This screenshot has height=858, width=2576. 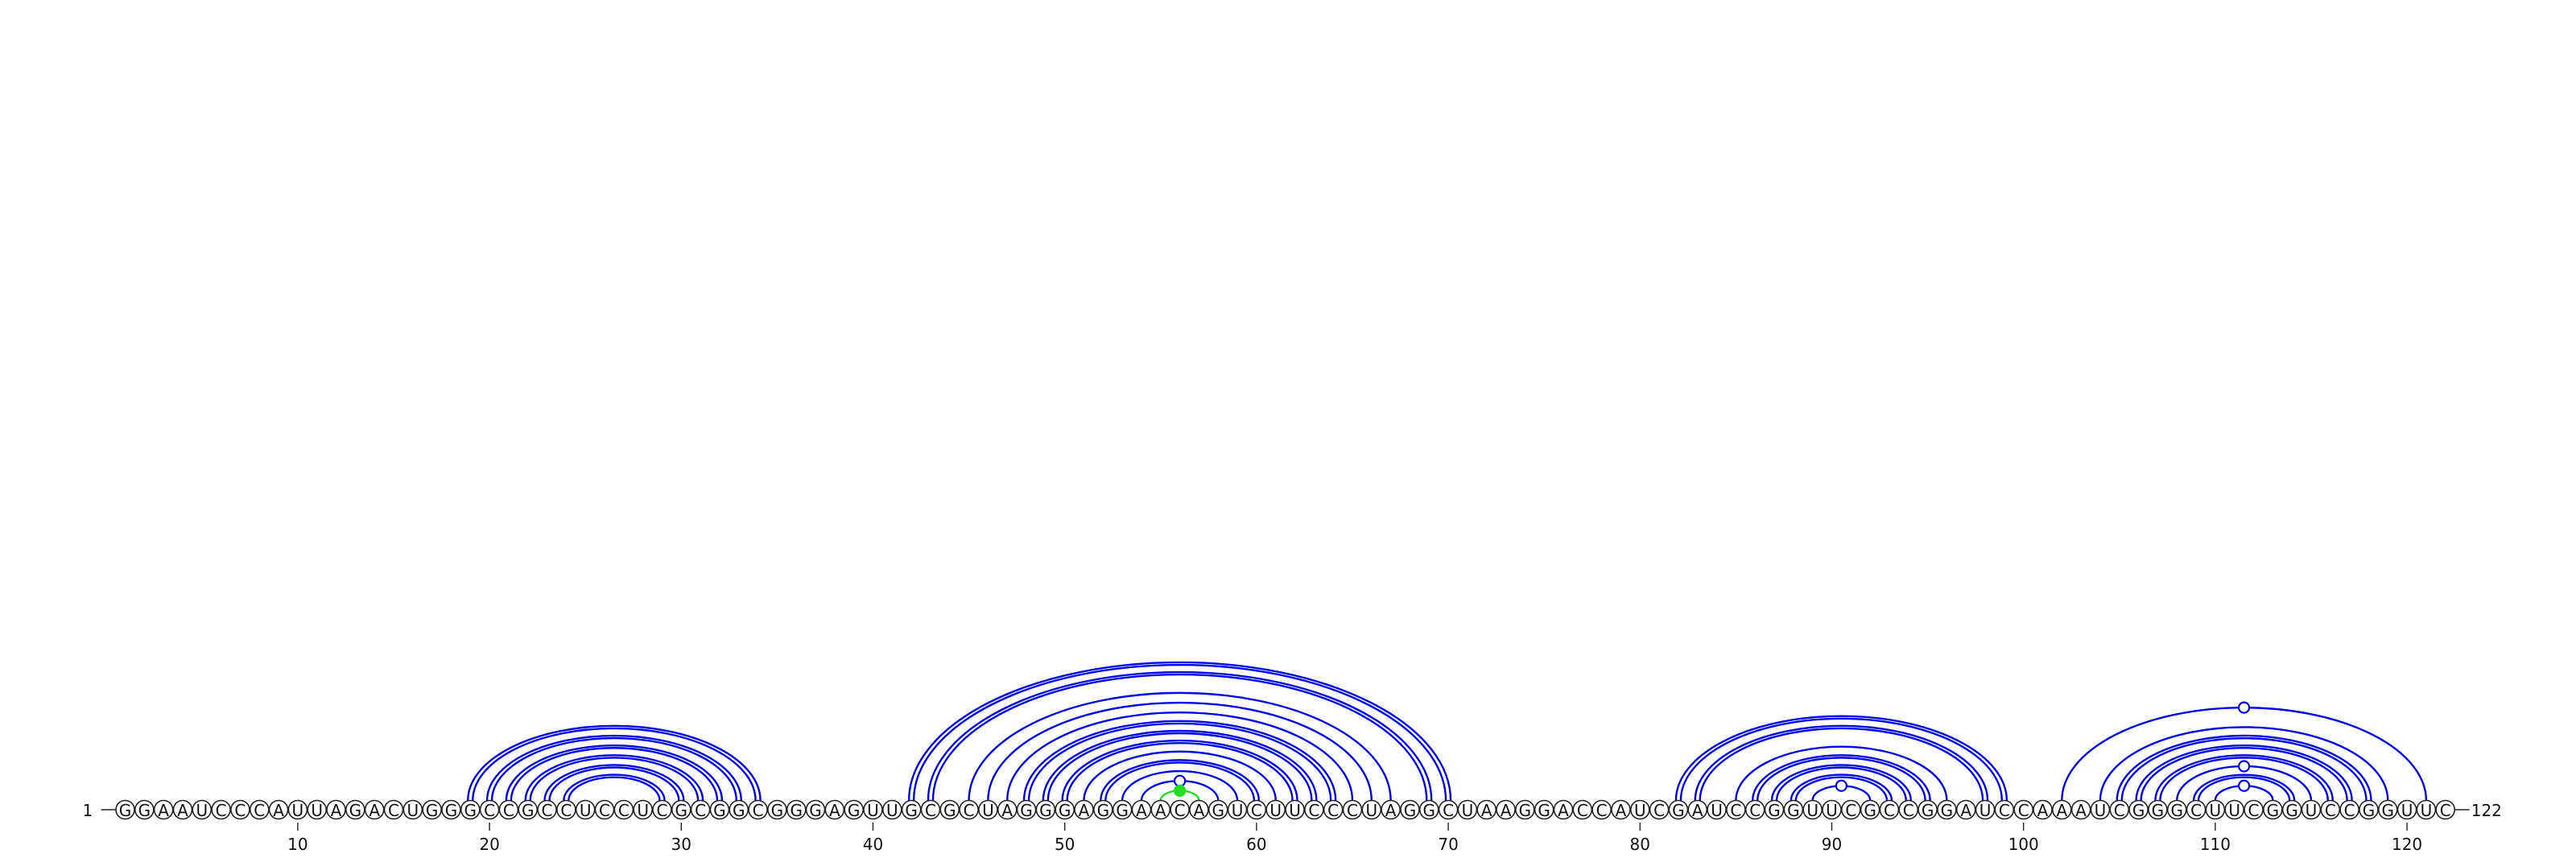 I want to click on arc-marker, so click(x=1180, y=790).